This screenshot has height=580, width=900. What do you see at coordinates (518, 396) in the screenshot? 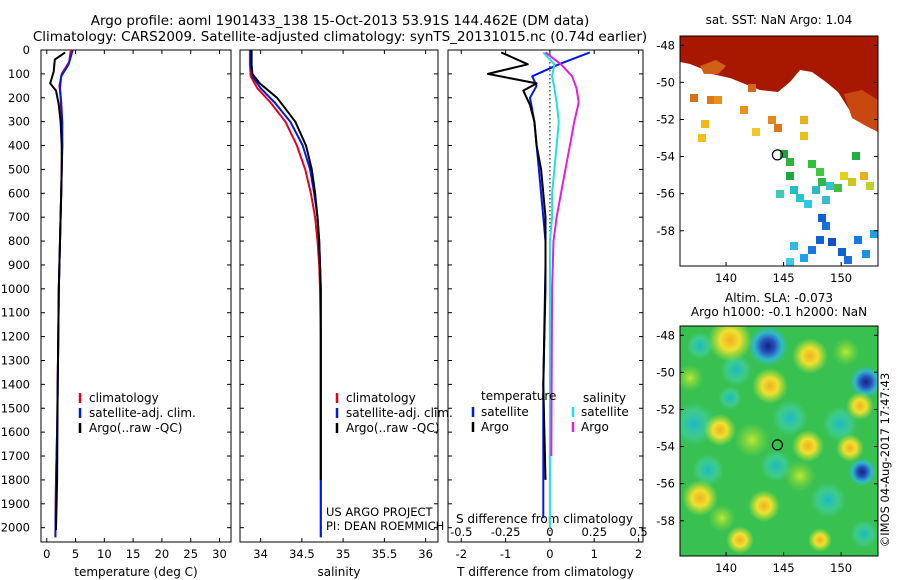
I see `legend-title-temperature: temperature` at bounding box center [518, 396].